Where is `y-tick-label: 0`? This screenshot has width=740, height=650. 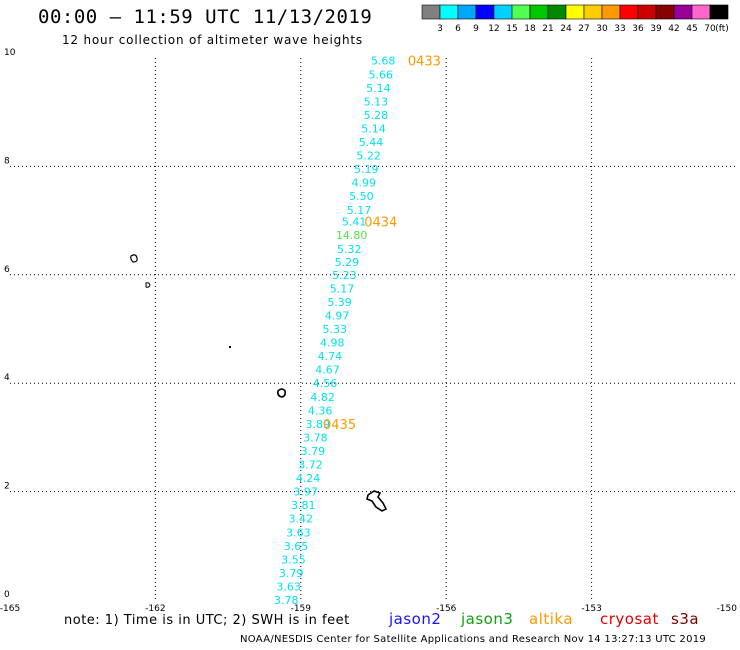
y-tick-label: 0 is located at coordinates (7, 595).